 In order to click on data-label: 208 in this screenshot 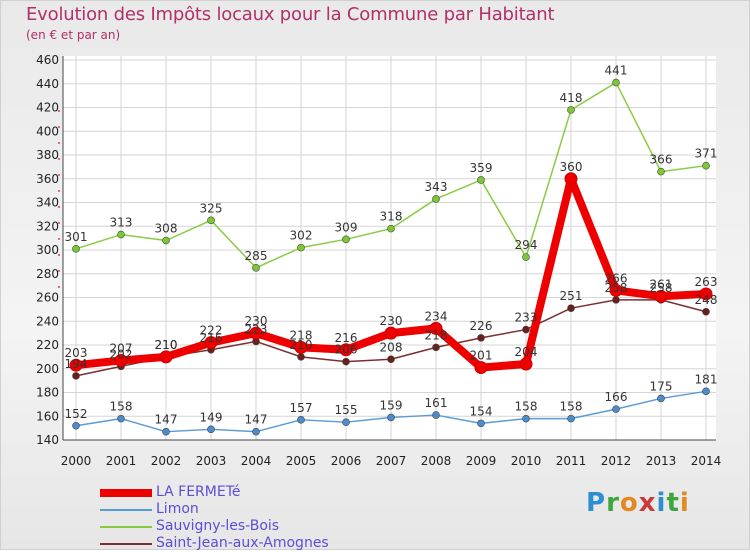, I will do `click(391, 347)`.